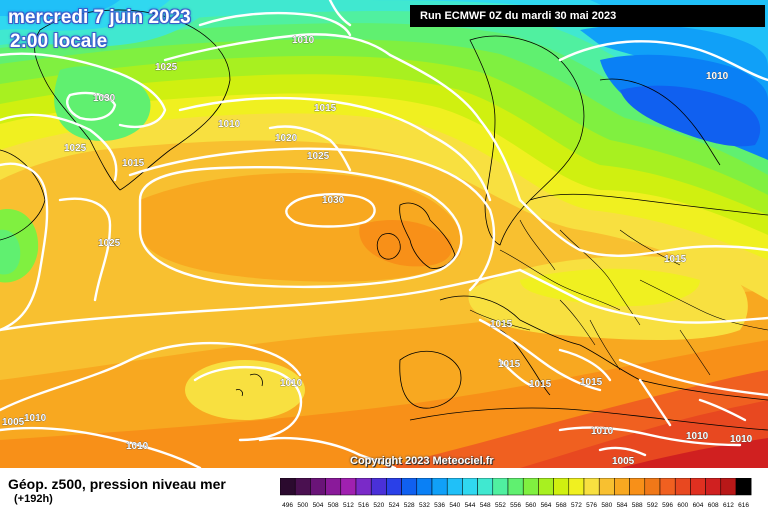 The image size is (768, 512). What do you see at coordinates (515, 505) in the screenshot?
I see `scale-tick-label: 556` at bounding box center [515, 505].